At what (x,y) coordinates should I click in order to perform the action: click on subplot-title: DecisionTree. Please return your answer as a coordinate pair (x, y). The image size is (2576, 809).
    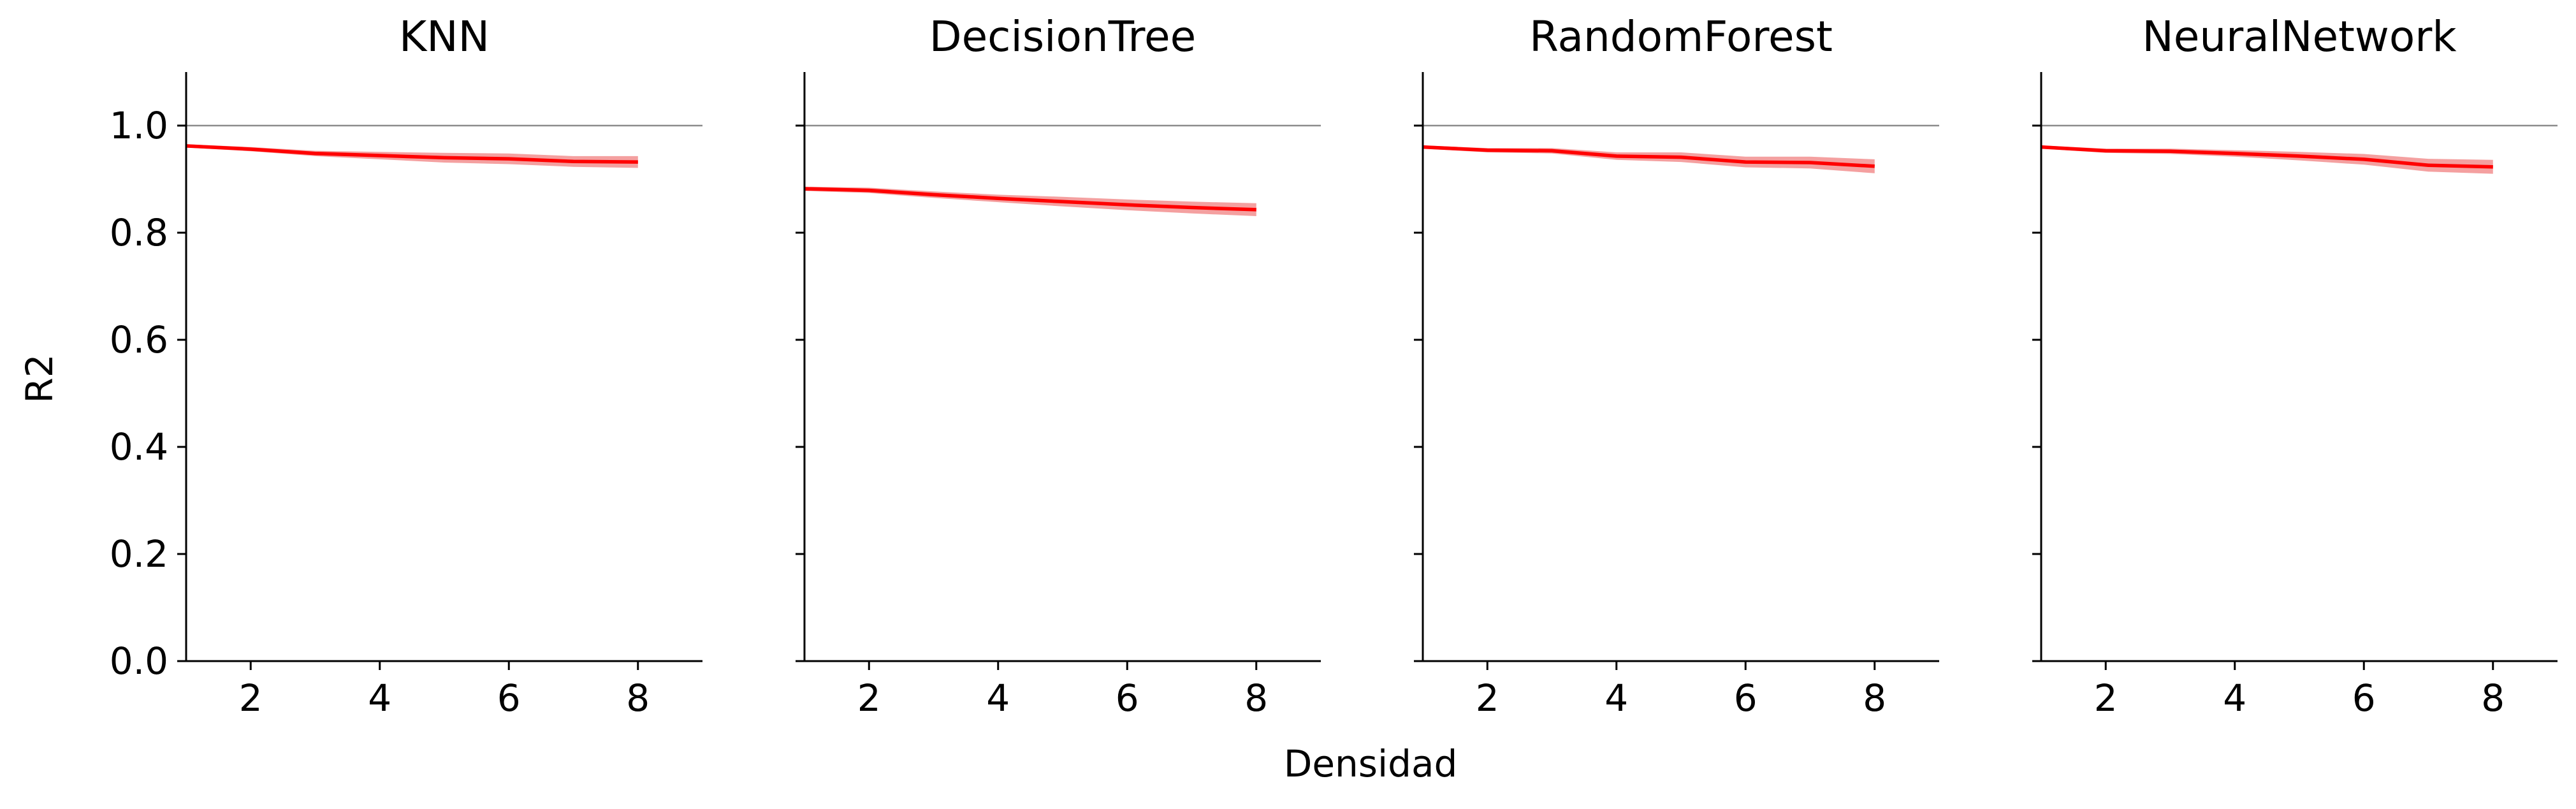
    Looking at the image, I should click on (1063, 36).